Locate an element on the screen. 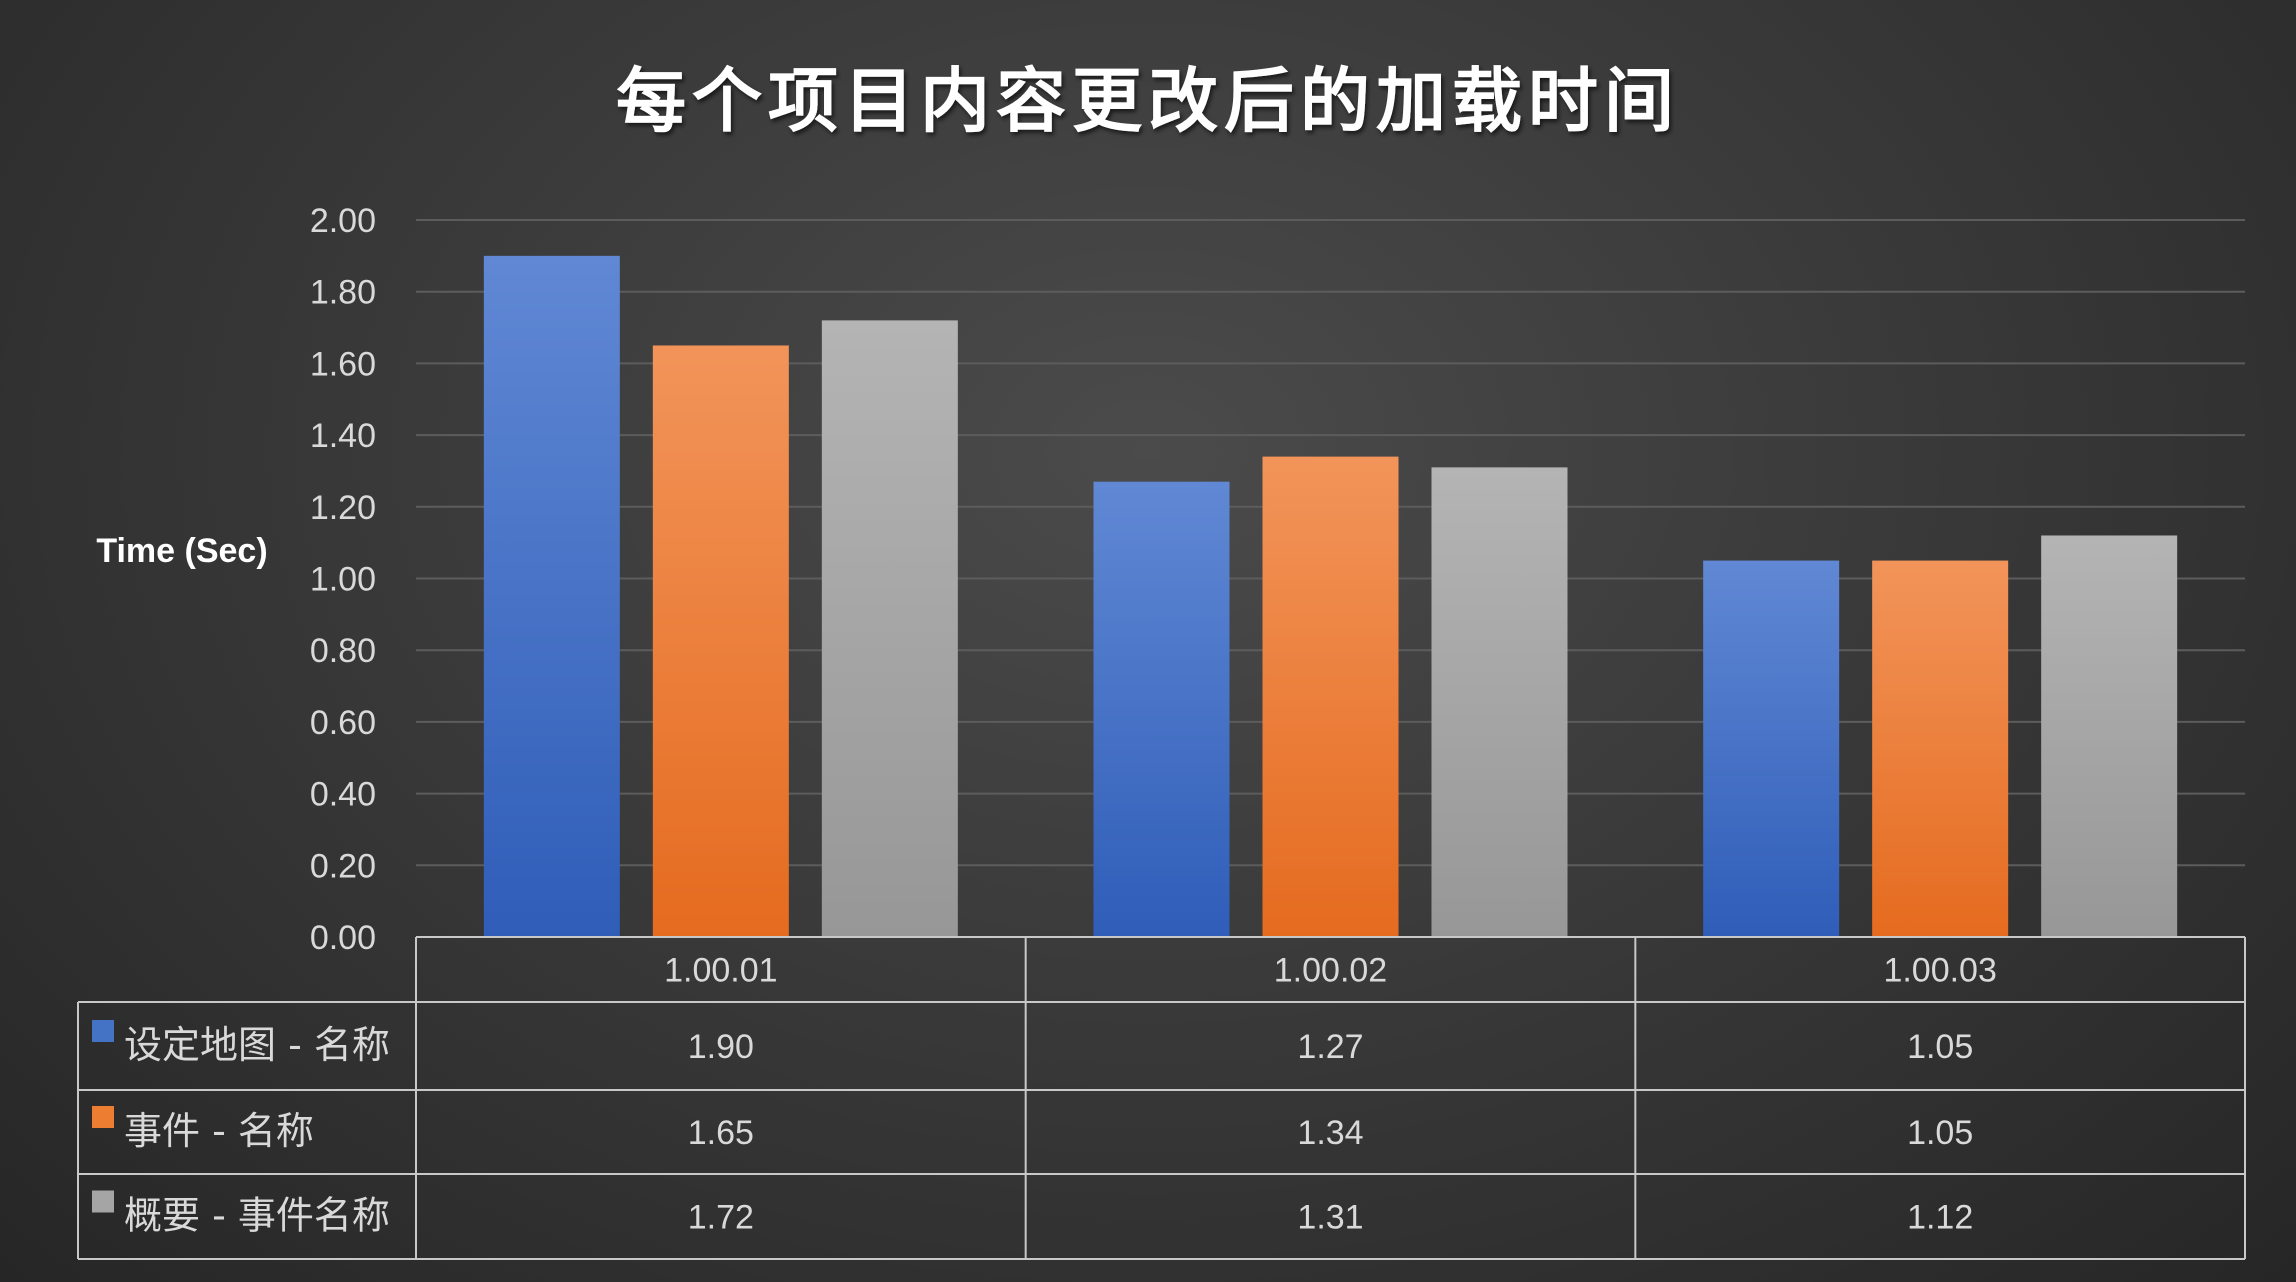  data-label: 1.31 is located at coordinates (1330, 1218).